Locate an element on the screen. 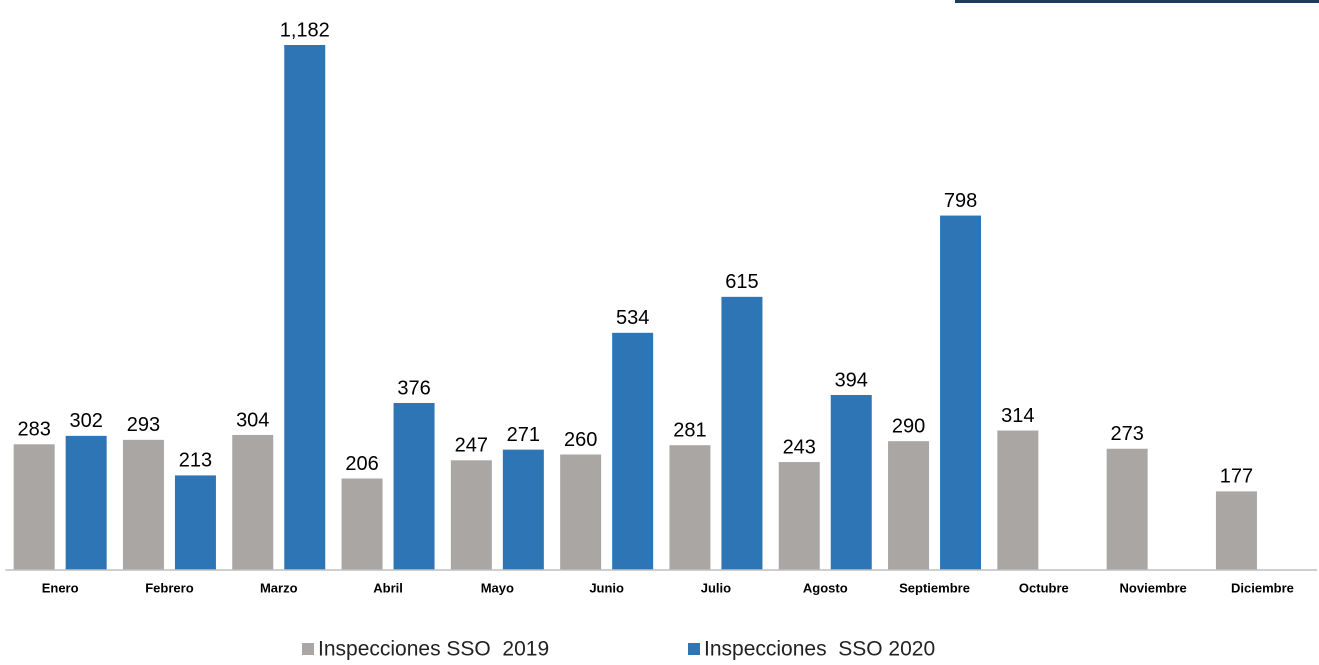 This screenshot has height=665, width=1319. x-tick-label: Junio is located at coordinates (606, 587).